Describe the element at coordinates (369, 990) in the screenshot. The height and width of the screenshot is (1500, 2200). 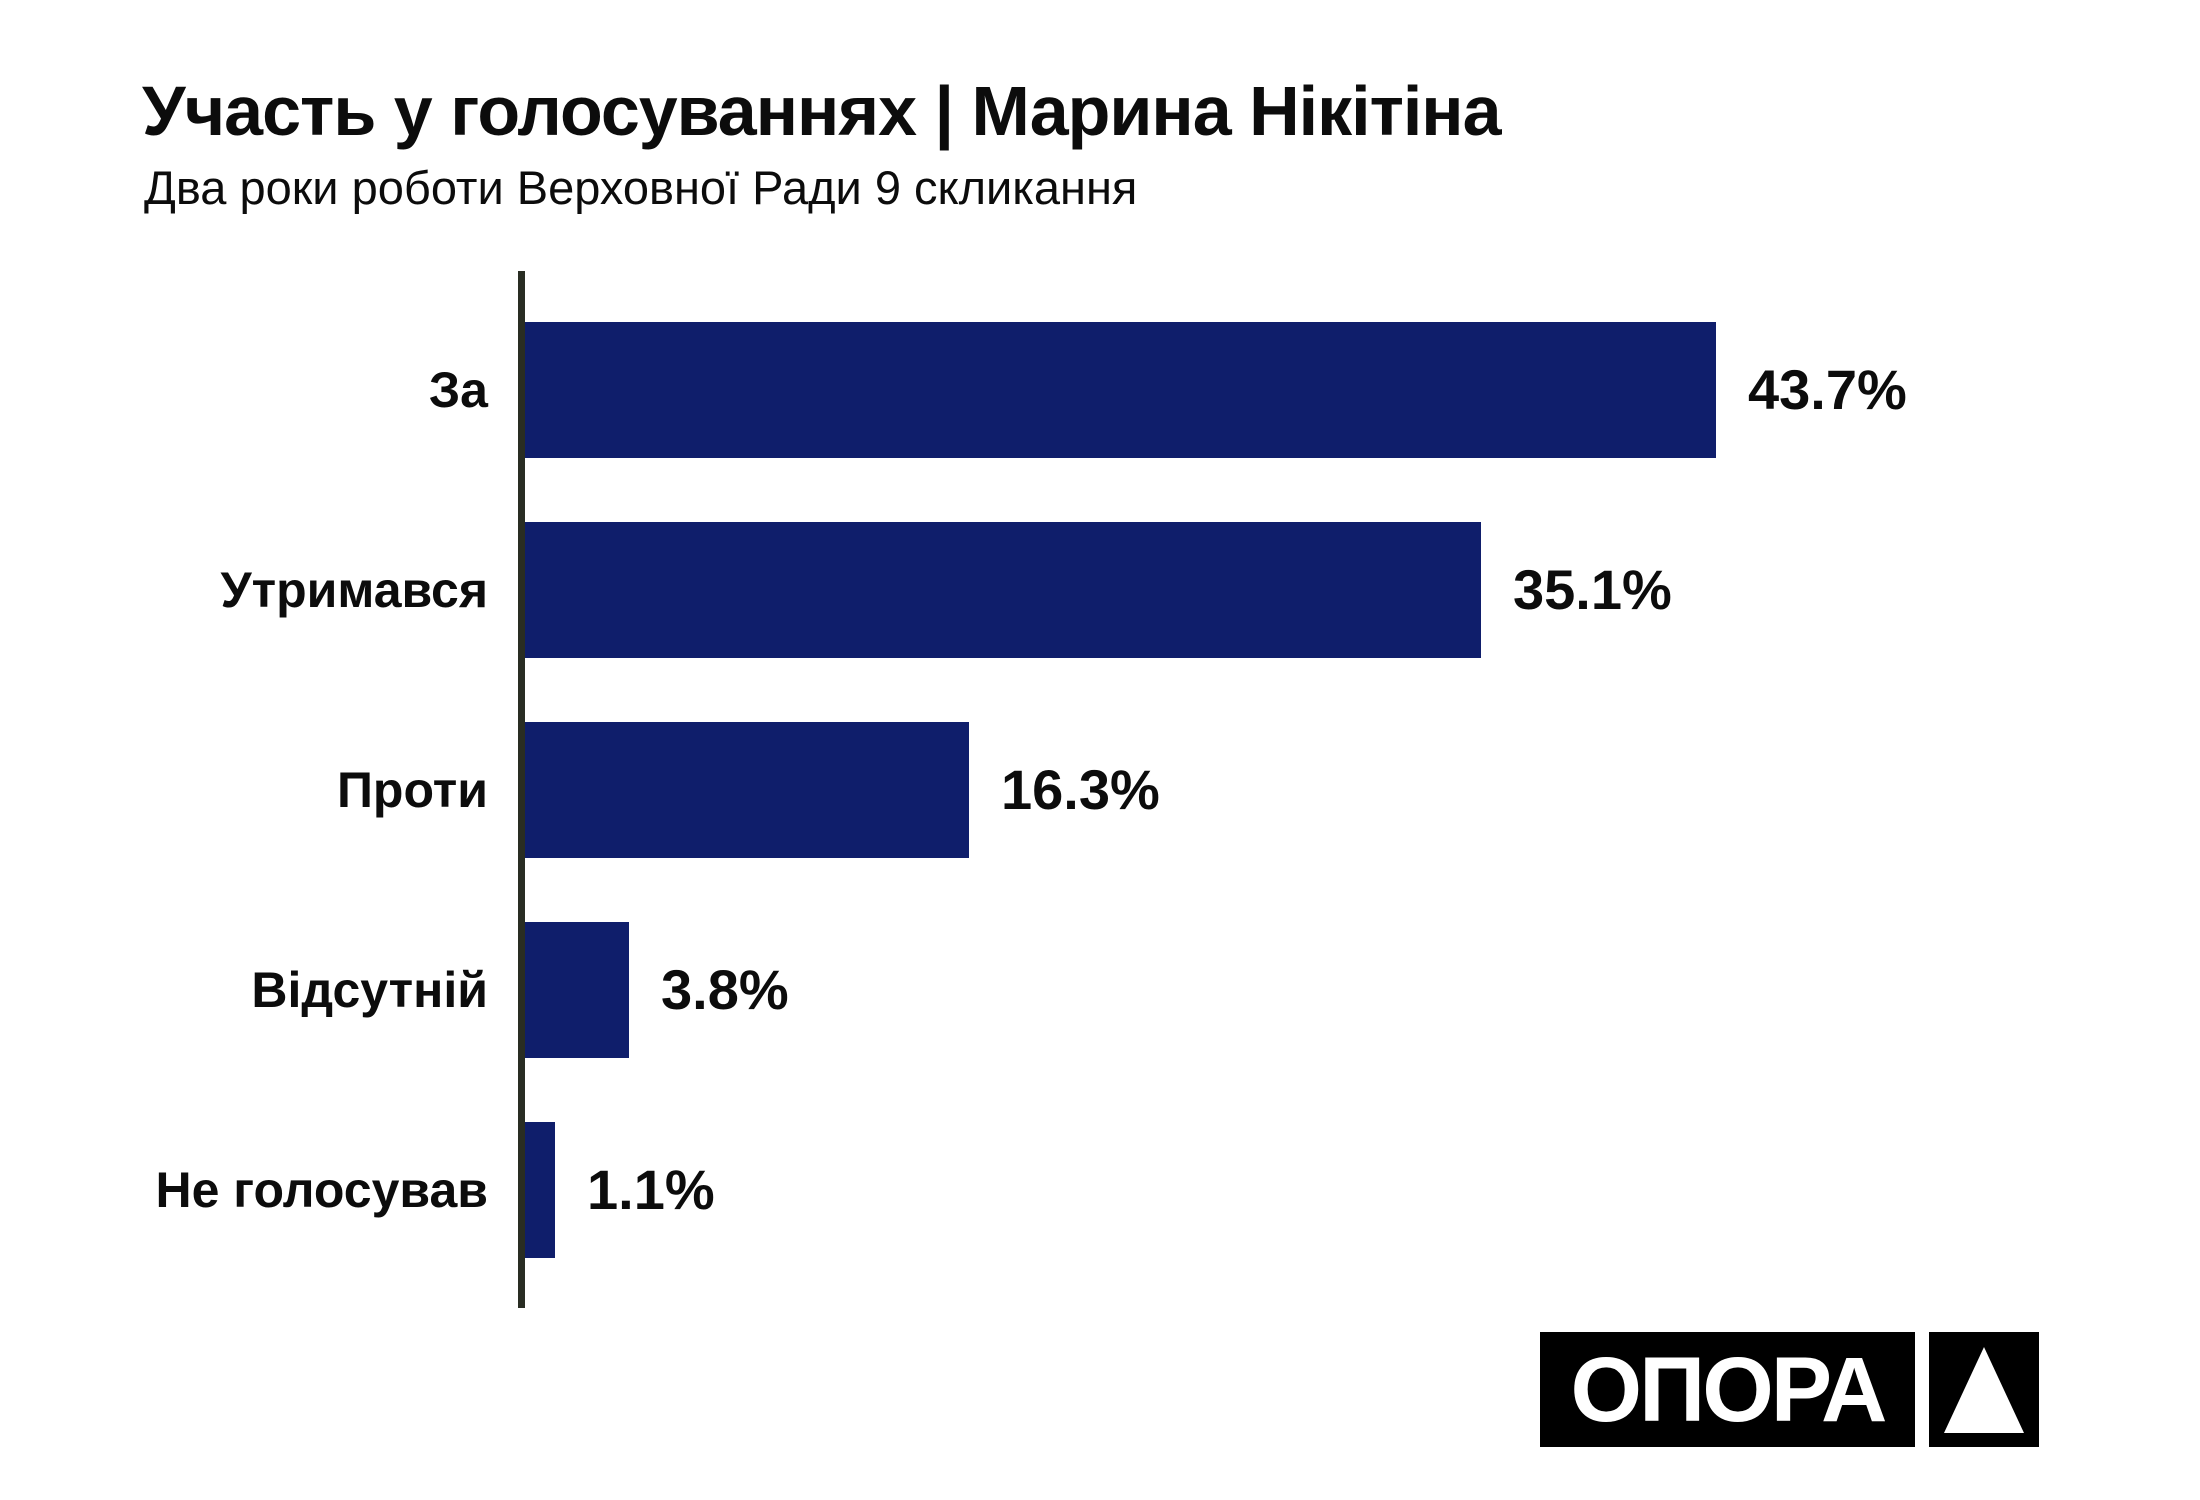
I see `category-label: Відсутній` at that location.